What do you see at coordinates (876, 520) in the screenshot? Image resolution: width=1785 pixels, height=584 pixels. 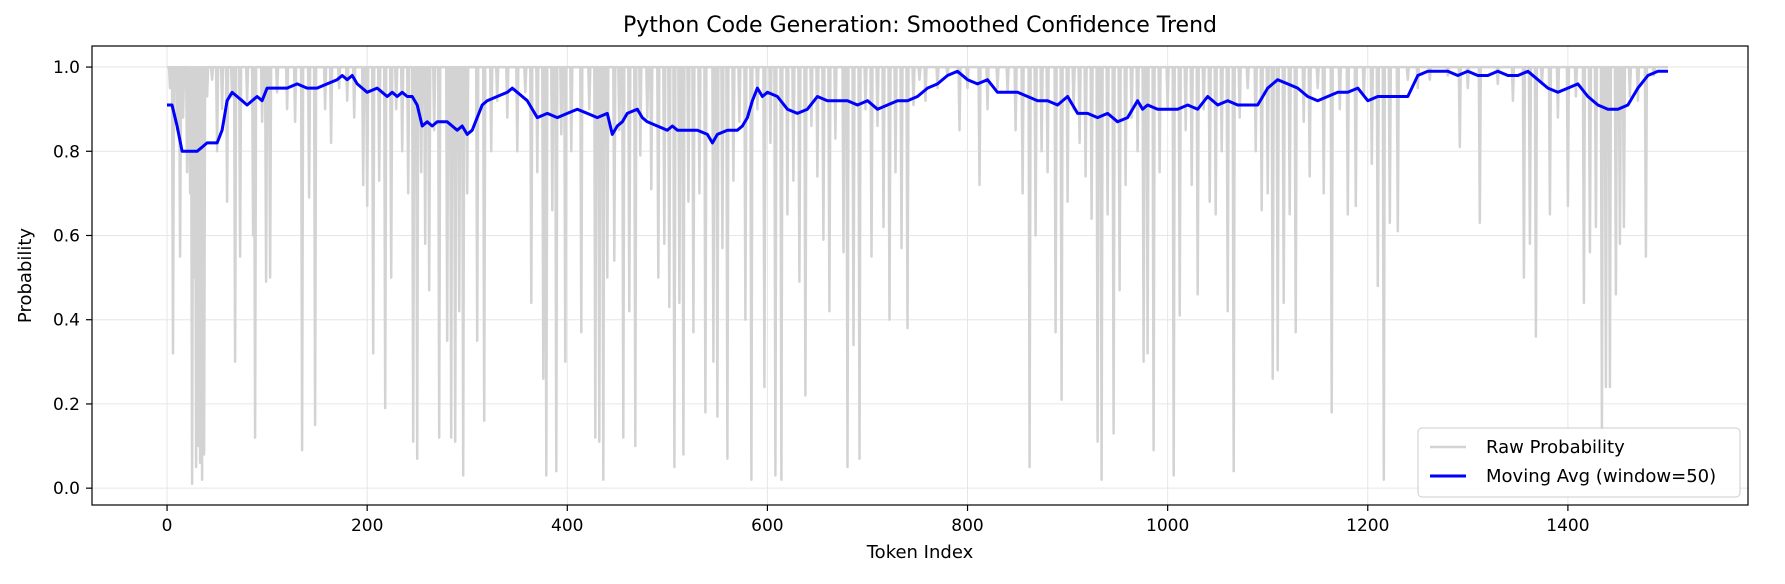 I see `x-axis-ticks: 0 200 400 600 800 1000 1200 1400` at bounding box center [876, 520].